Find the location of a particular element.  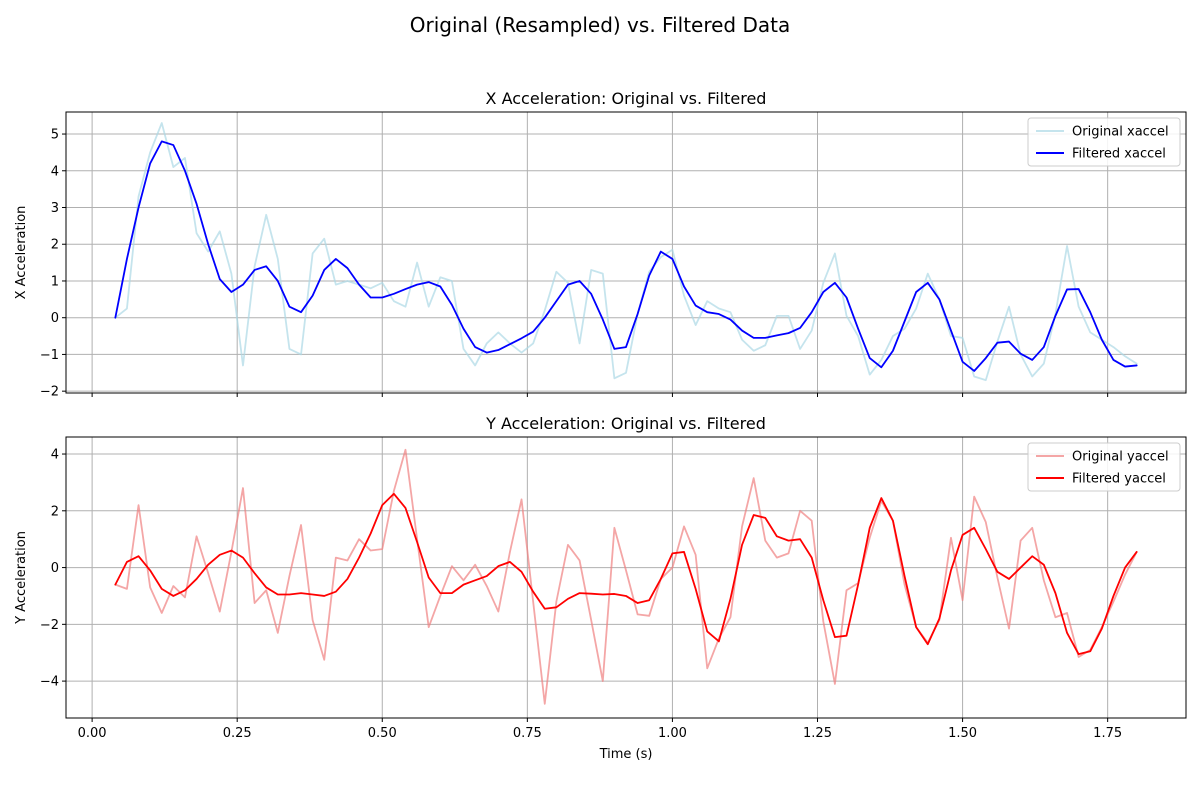

y-acceleration-xtick-label: 0.00 is located at coordinates (92, 733).